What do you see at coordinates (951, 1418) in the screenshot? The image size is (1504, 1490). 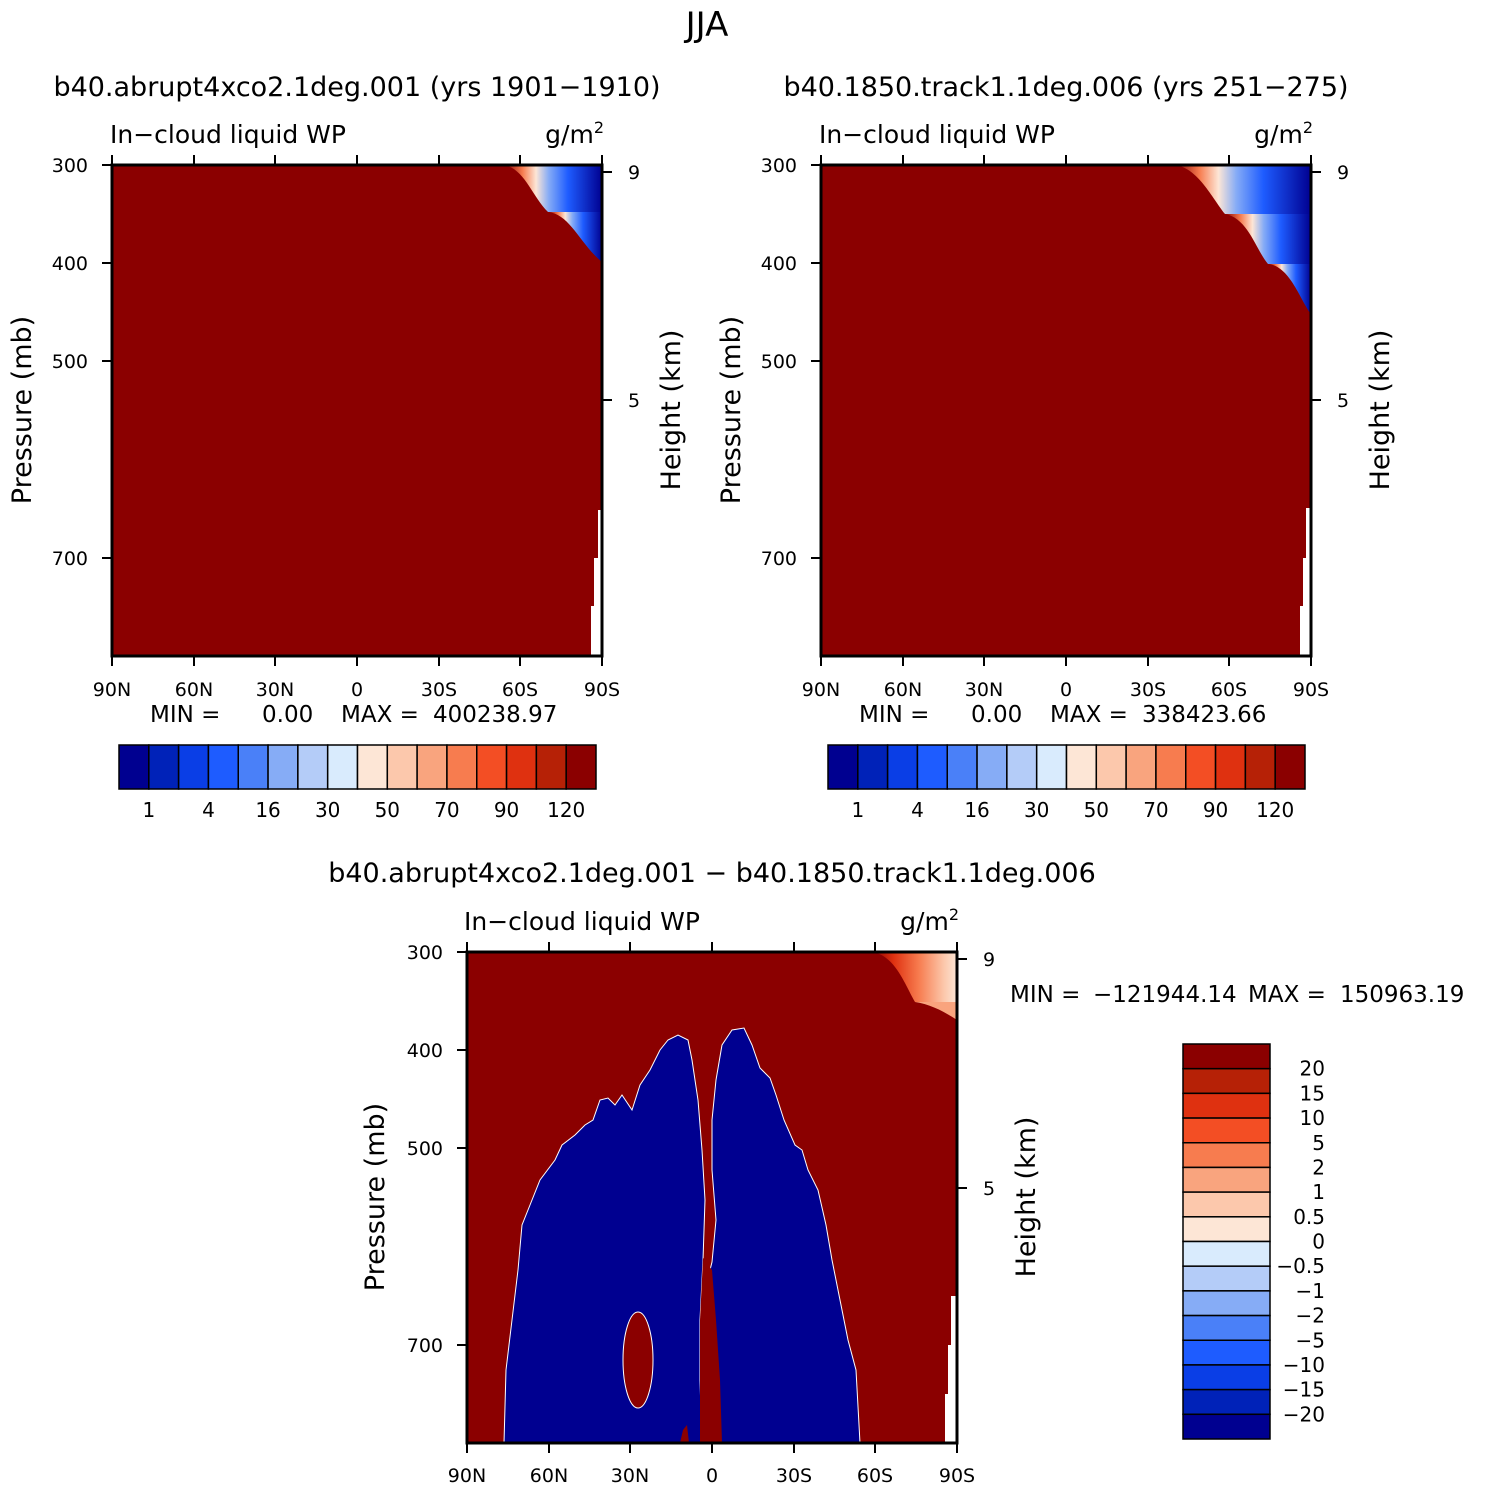 I see `panel-3-missing-data` at bounding box center [951, 1418].